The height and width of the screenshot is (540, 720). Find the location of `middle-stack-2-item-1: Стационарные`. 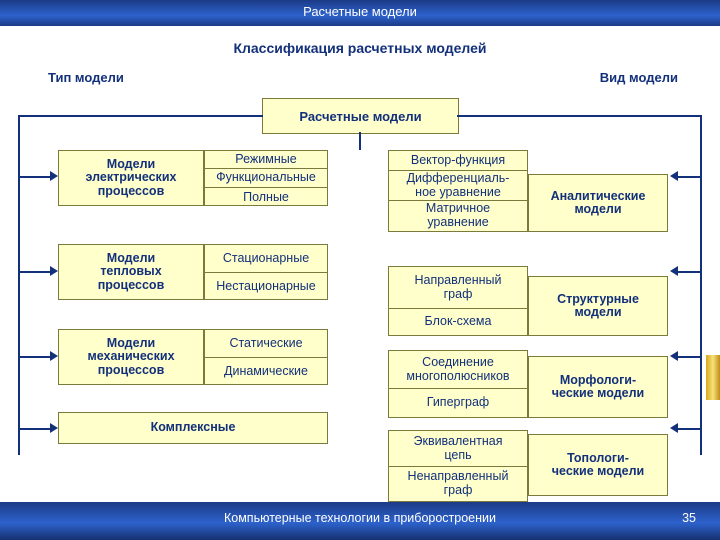

middle-stack-2-item-1: Стационарные is located at coordinates (266, 259).